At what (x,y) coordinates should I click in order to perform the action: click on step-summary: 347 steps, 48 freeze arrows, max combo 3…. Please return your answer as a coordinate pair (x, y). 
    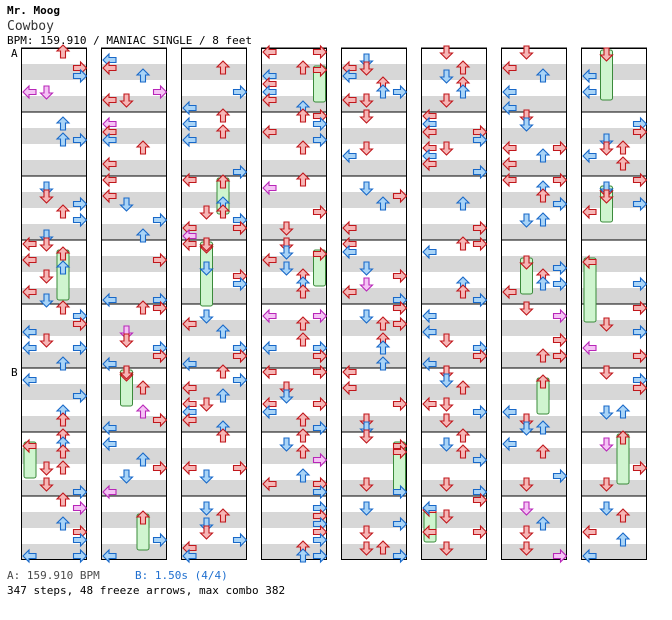
    Looking at the image, I should click on (146, 590).